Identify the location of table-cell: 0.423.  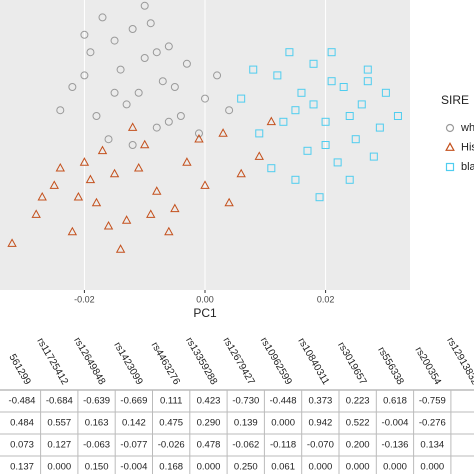
(209, 401).